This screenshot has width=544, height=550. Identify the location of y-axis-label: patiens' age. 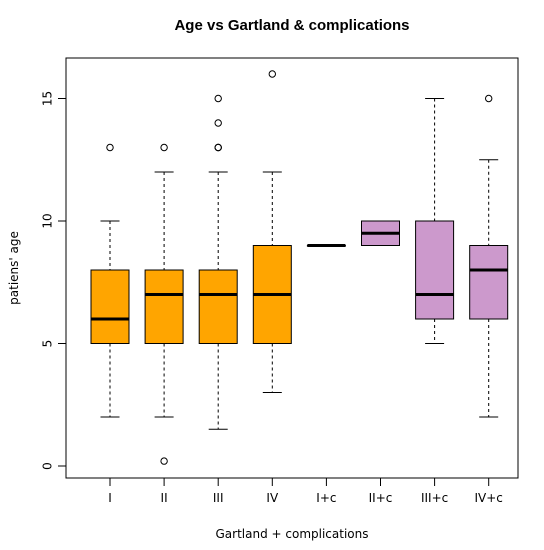
(14, 268).